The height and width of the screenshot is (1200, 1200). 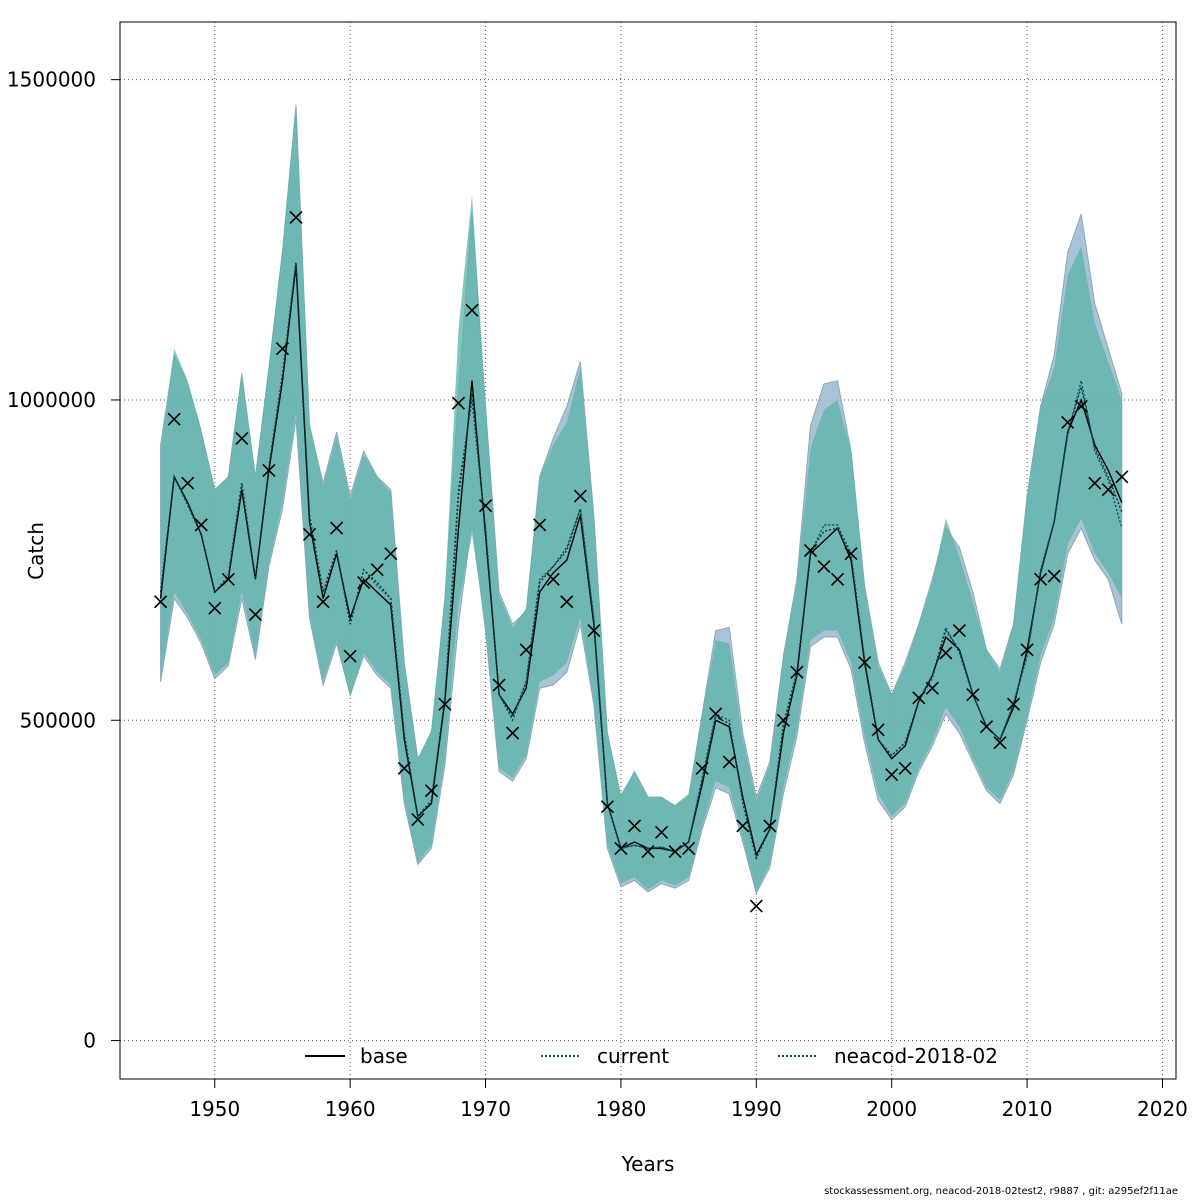 I want to click on x-tick-label: 2000, so click(x=891, y=1109).